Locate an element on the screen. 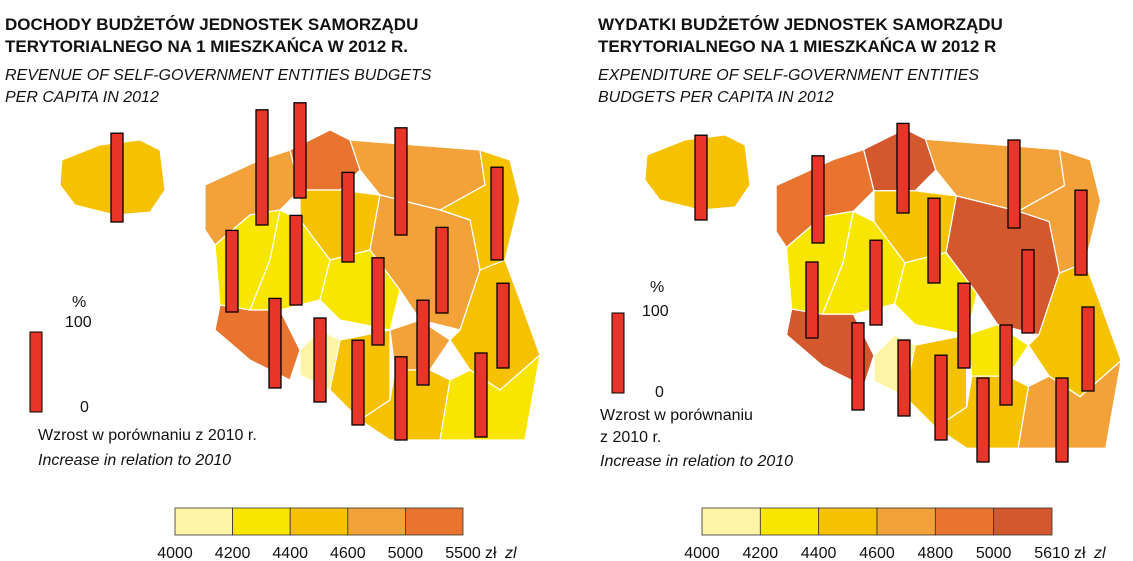  scale-break: 4800 is located at coordinates (936, 553).